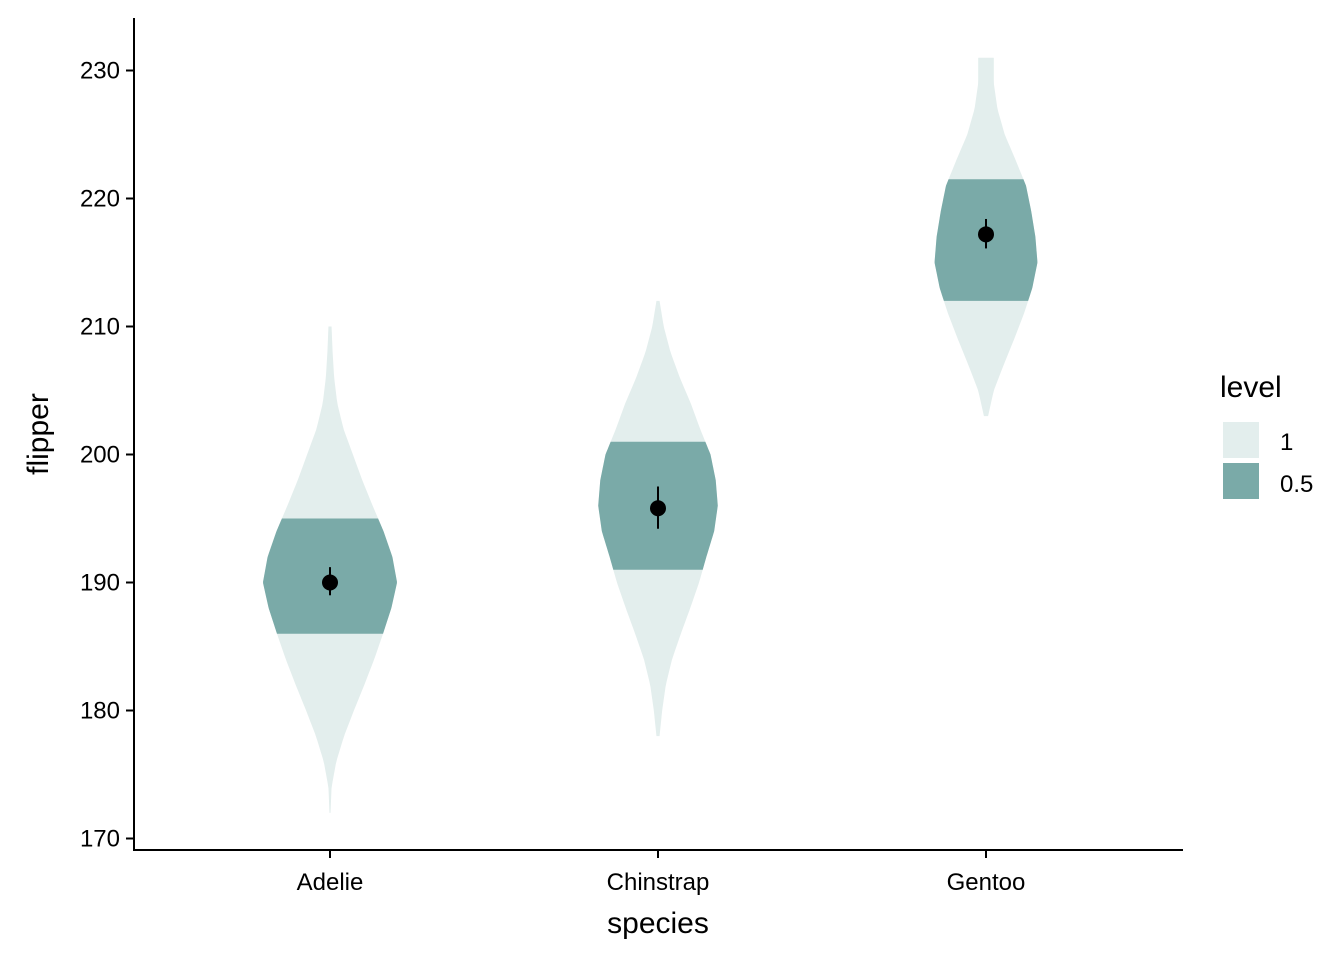 The image size is (1344, 965). Describe the element at coordinates (100, 199) in the screenshot. I see `y-tick-label-220: 220` at that location.